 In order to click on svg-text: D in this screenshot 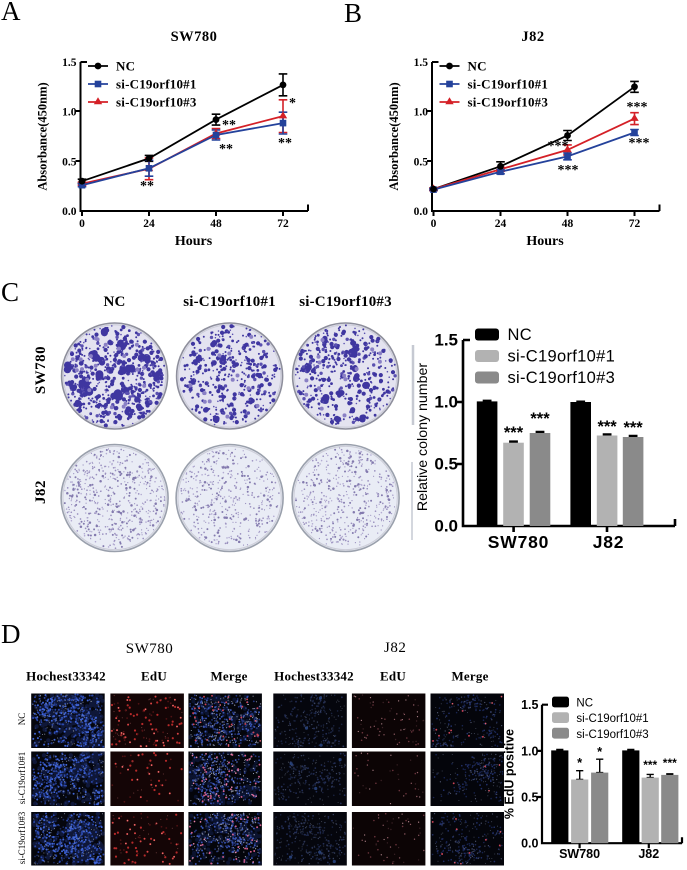, I will do `click(11, 634)`.